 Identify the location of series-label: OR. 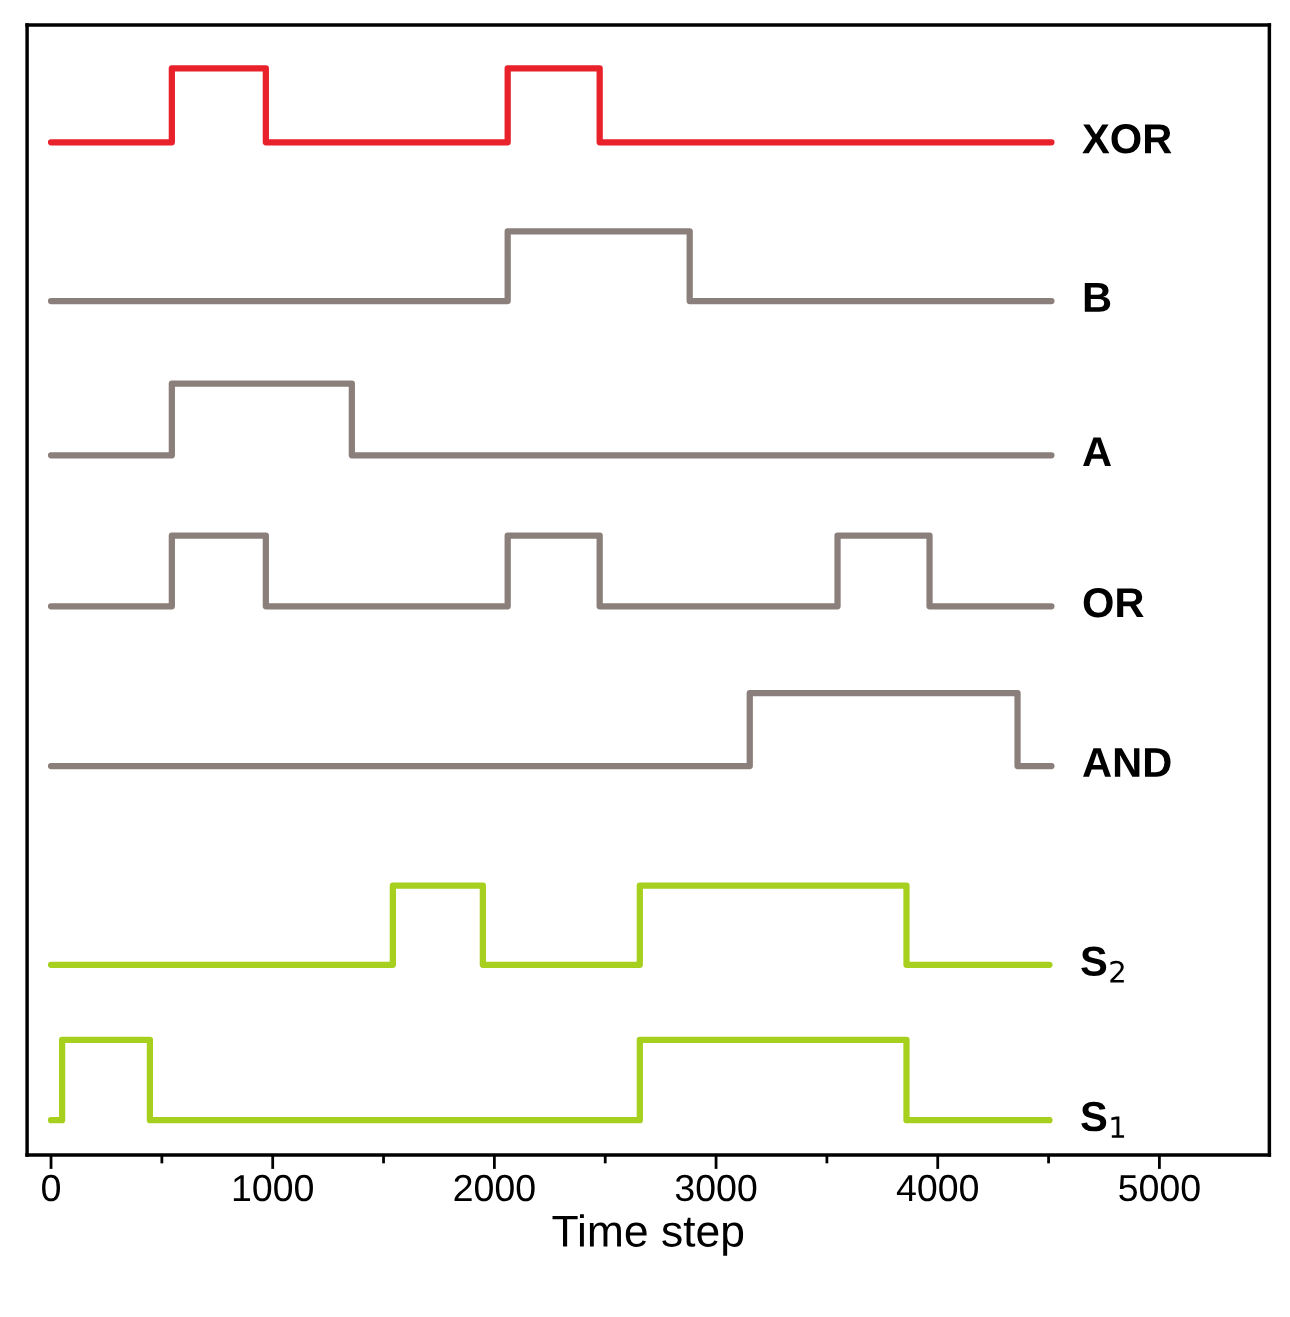
(1113, 602).